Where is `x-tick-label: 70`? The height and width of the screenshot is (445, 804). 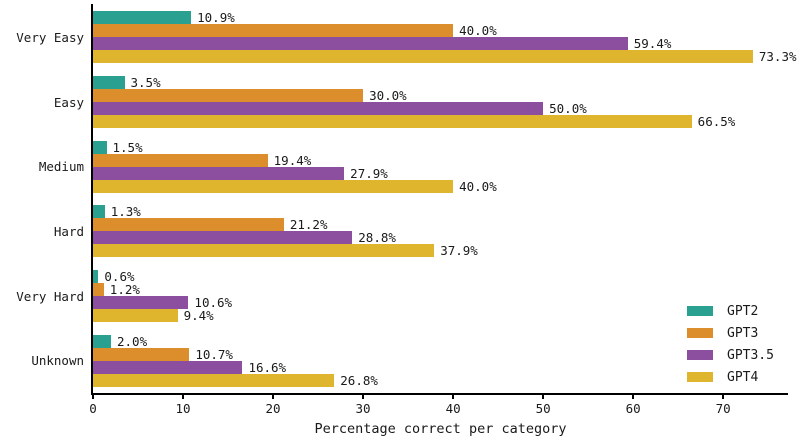 x-tick-label: 70 is located at coordinates (723, 408).